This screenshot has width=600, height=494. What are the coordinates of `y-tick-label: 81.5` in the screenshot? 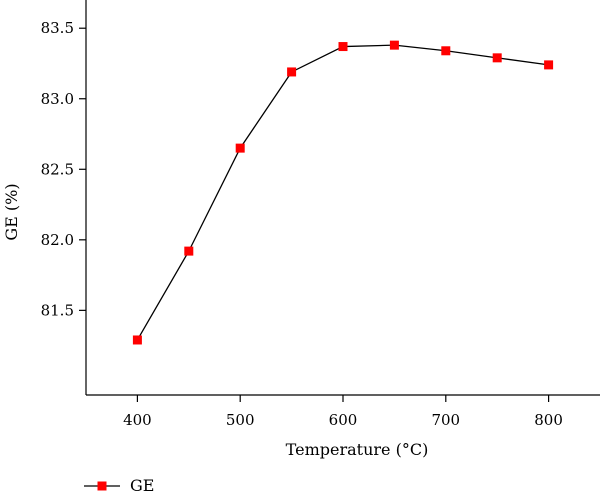 It's located at (57, 310).